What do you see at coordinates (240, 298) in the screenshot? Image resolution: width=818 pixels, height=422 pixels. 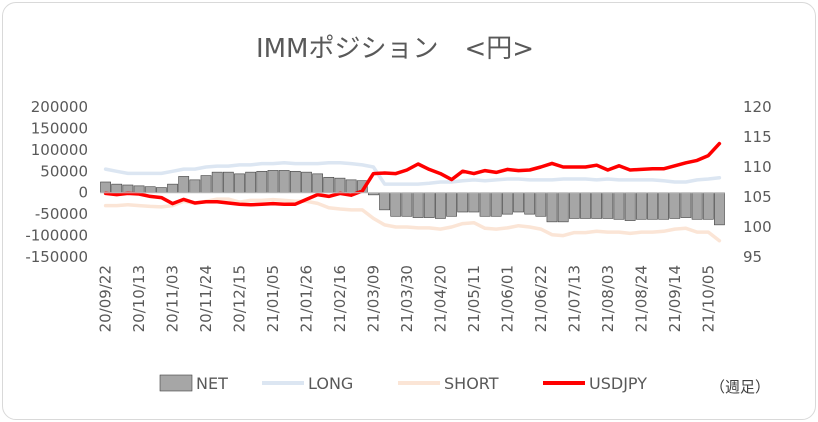 I see `x-tick-label: 20/12/15` at bounding box center [240, 298].